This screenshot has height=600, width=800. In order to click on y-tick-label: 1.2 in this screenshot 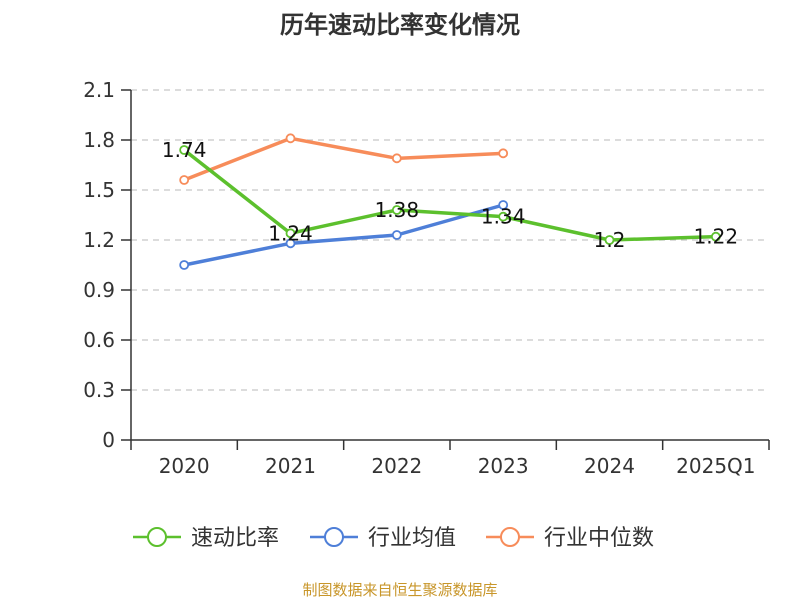, I will do `click(99, 240)`.